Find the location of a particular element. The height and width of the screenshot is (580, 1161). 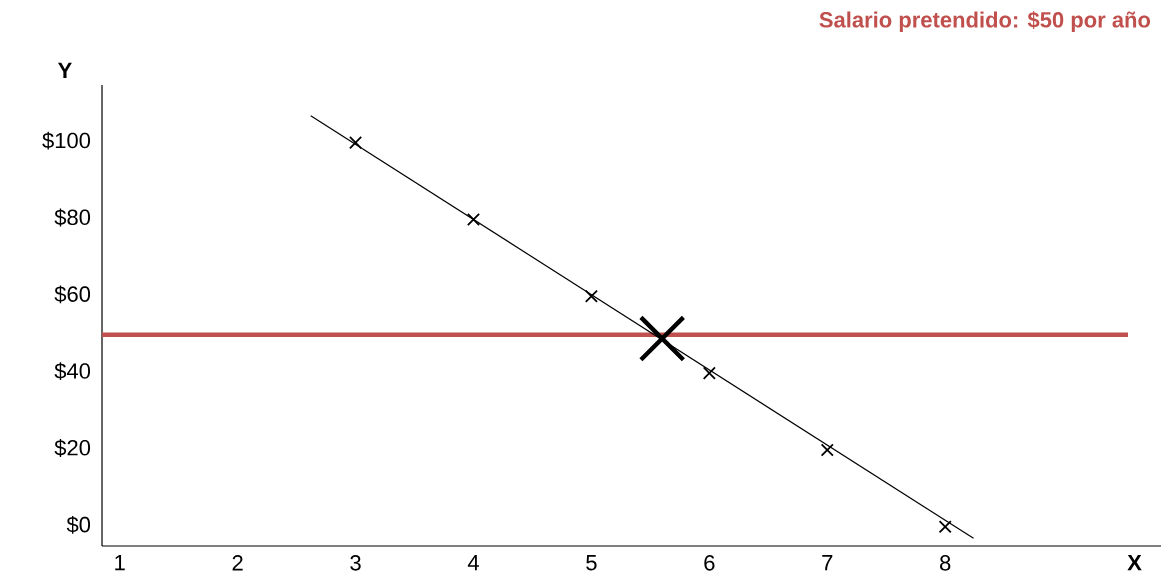

y-tick-label: $40 is located at coordinates (72, 371).